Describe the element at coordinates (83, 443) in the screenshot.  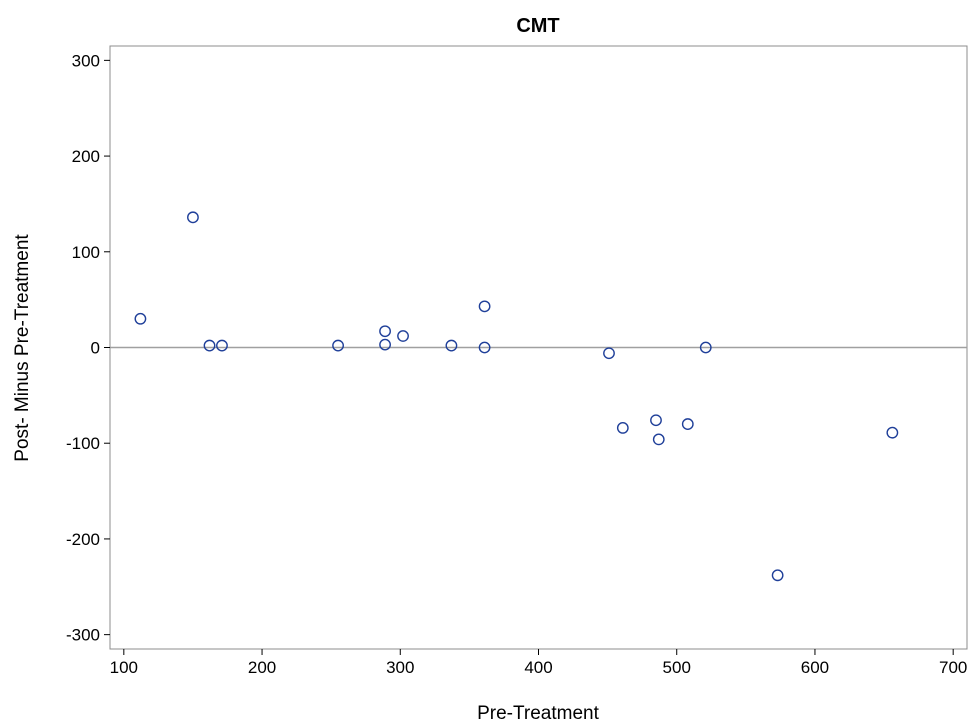
I see `y-tick-label: -100` at that location.